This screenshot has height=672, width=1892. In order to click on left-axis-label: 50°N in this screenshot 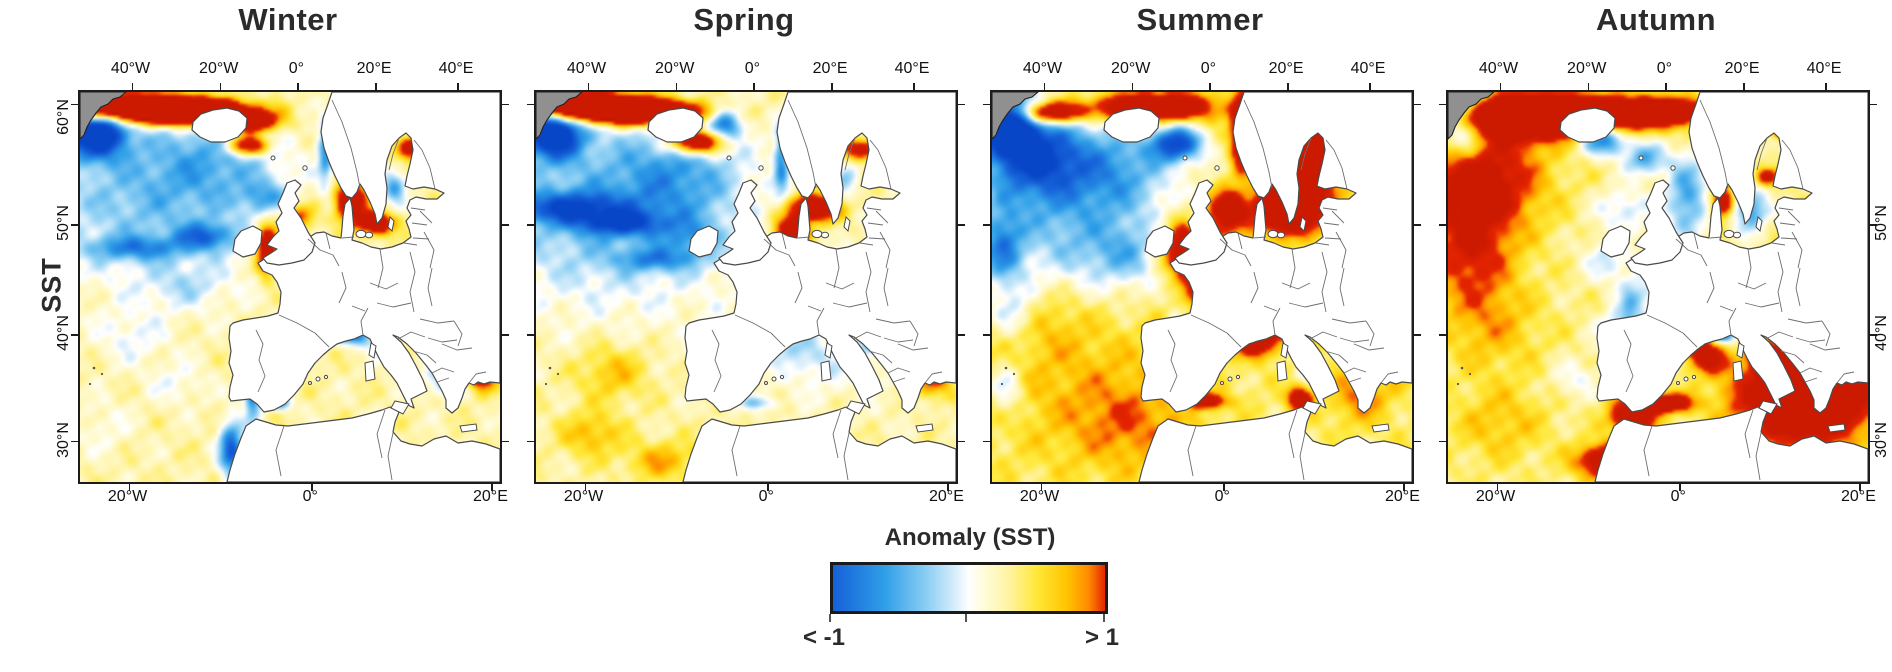, I will do `click(63, 223)`.